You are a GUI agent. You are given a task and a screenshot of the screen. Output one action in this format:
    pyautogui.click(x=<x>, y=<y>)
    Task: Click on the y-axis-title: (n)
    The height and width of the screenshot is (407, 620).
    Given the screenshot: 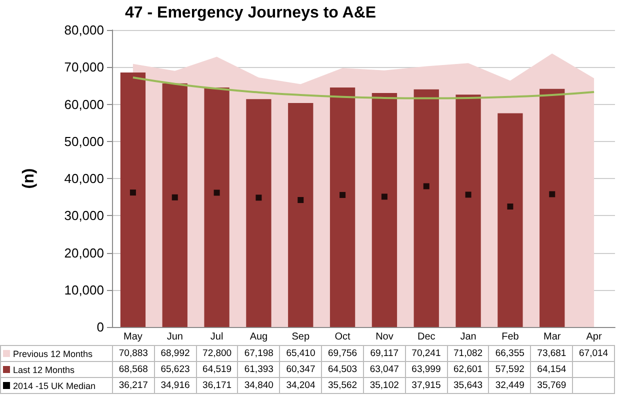 What is the action you would take?
    pyautogui.click(x=29, y=178)
    